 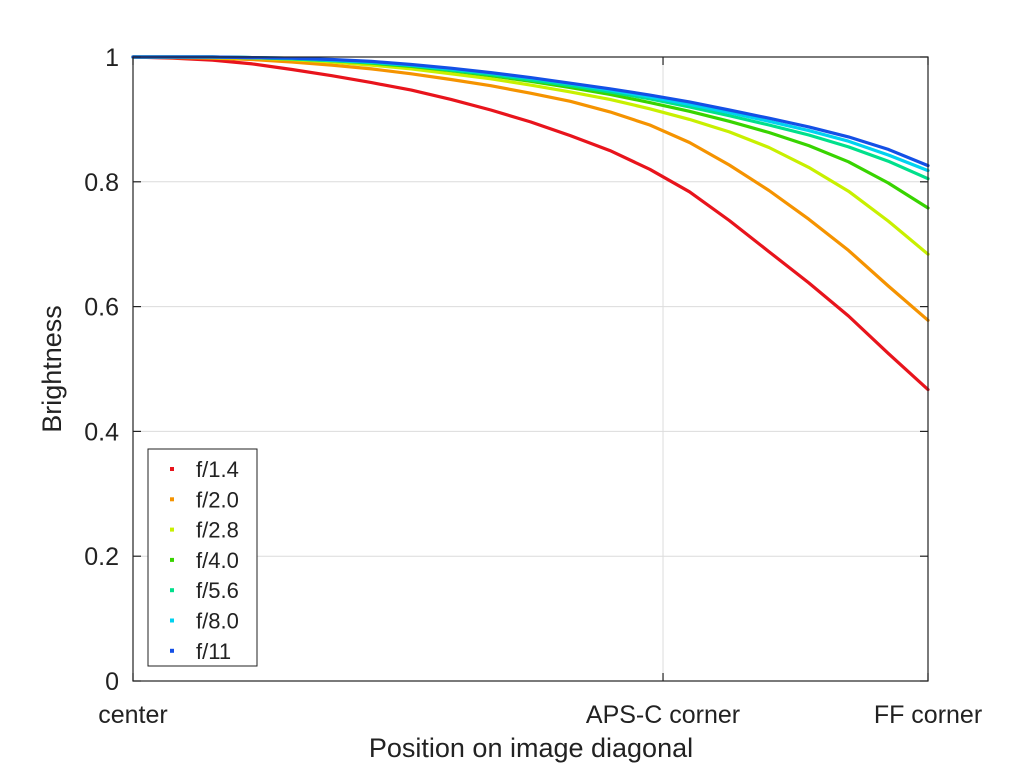 I want to click on legend-entry: f/11, so click(x=200, y=651).